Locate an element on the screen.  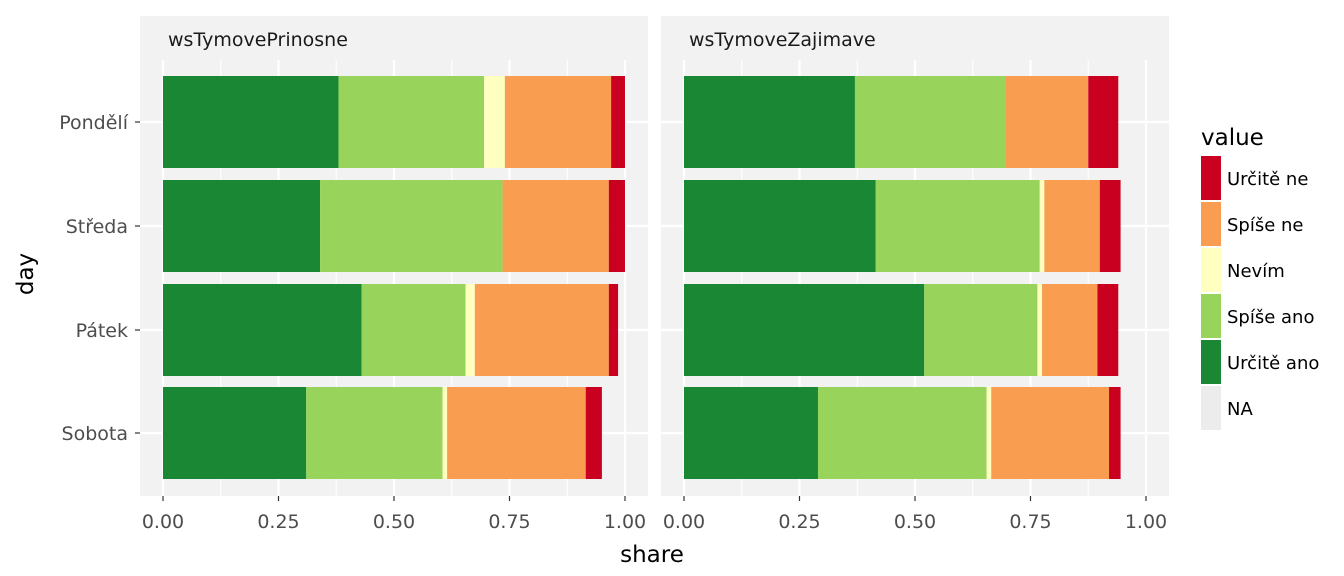
y-axis: Pondělí Středa Pátek Sobota is located at coordinates (99, 278).